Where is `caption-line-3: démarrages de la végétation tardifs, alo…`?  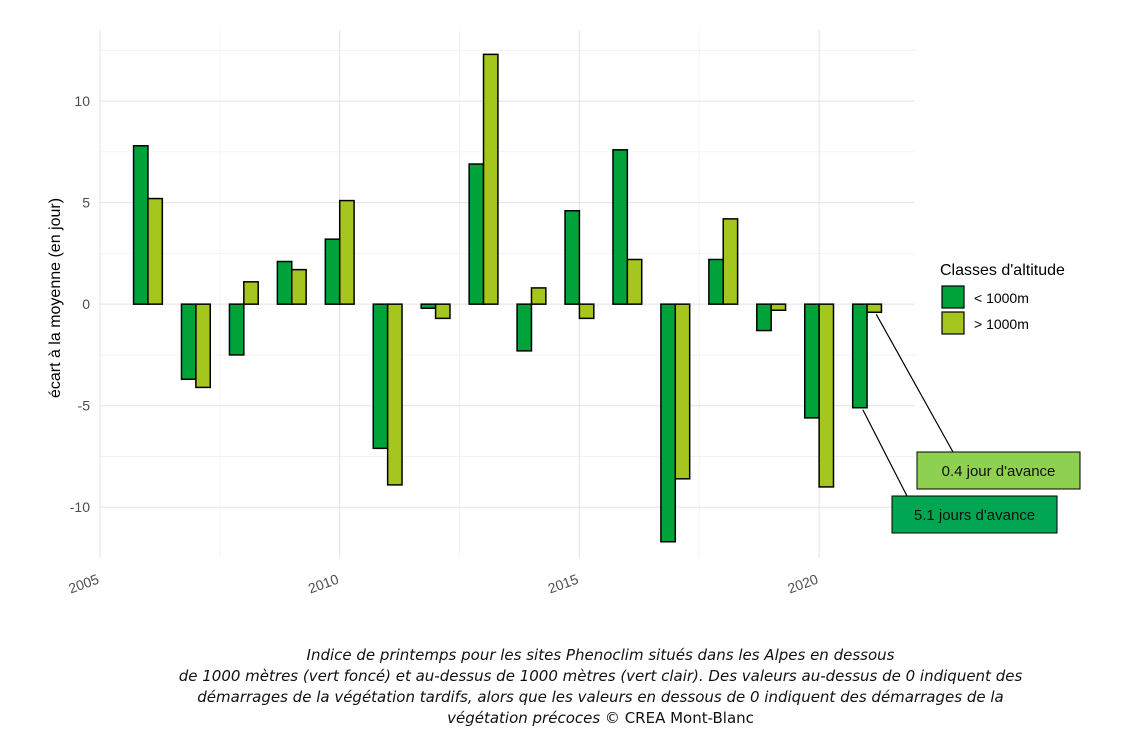 caption-line-3: démarrages de la végétation tardifs, alo… is located at coordinates (600, 697).